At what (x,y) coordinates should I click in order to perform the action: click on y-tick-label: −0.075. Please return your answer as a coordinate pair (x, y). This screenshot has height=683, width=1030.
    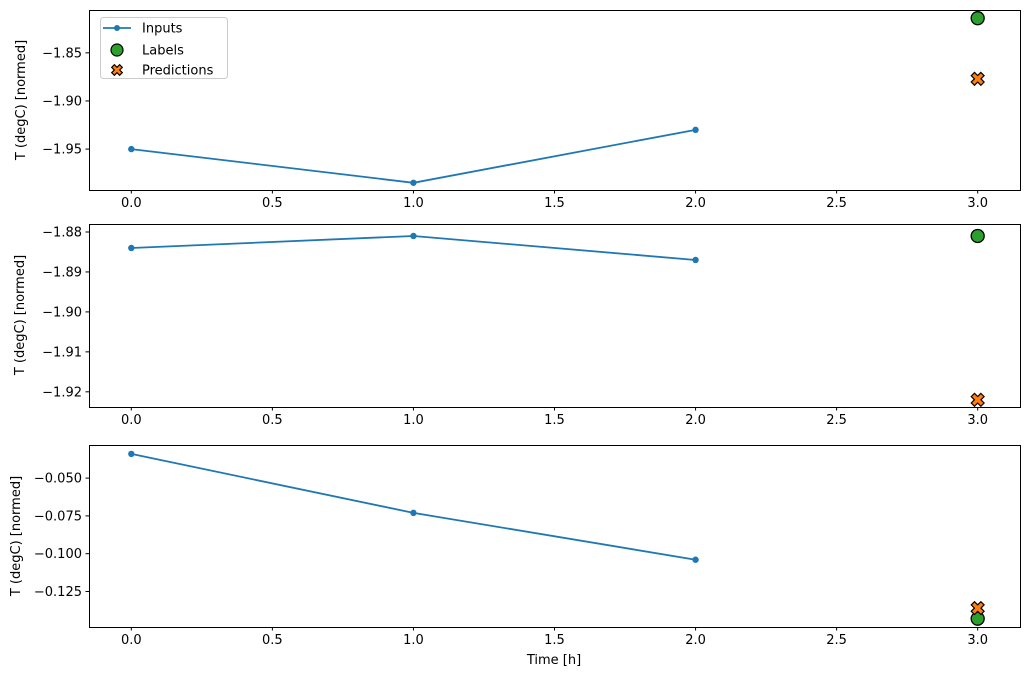
    Looking at the image, I should click on (58, 516).